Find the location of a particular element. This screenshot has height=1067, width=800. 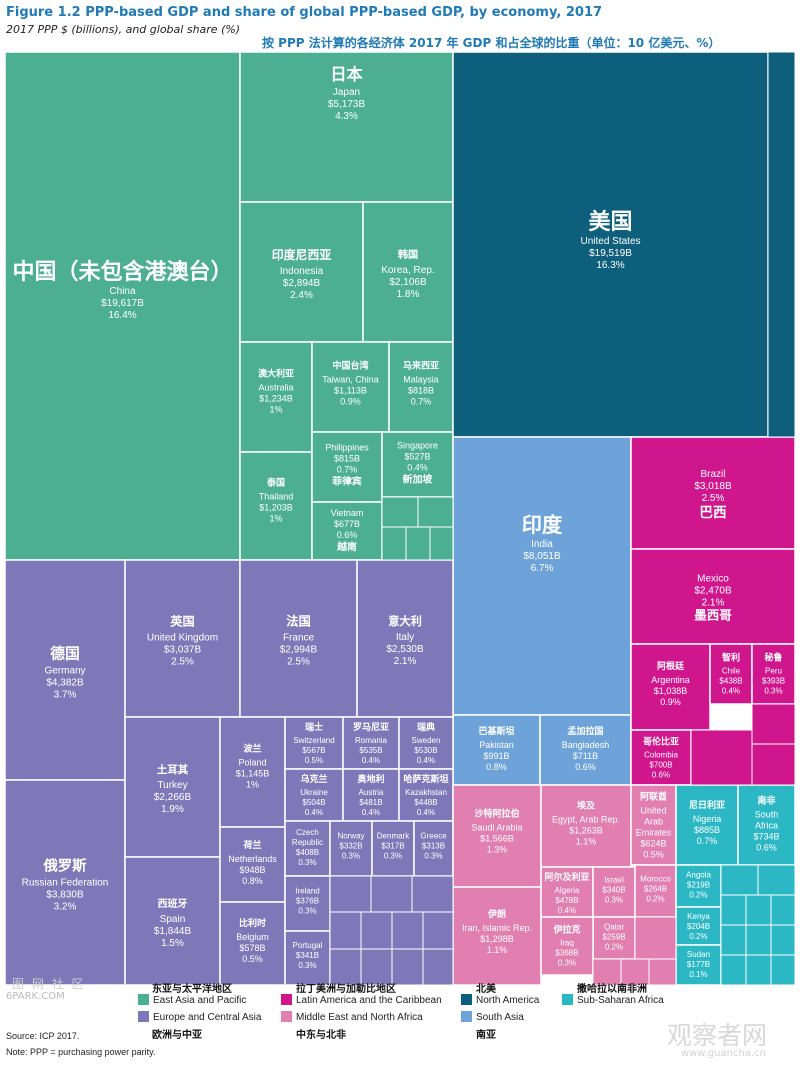

tile-label-en-saudi-arabia: Saudi Arabia is located at coordinates (496, 827).